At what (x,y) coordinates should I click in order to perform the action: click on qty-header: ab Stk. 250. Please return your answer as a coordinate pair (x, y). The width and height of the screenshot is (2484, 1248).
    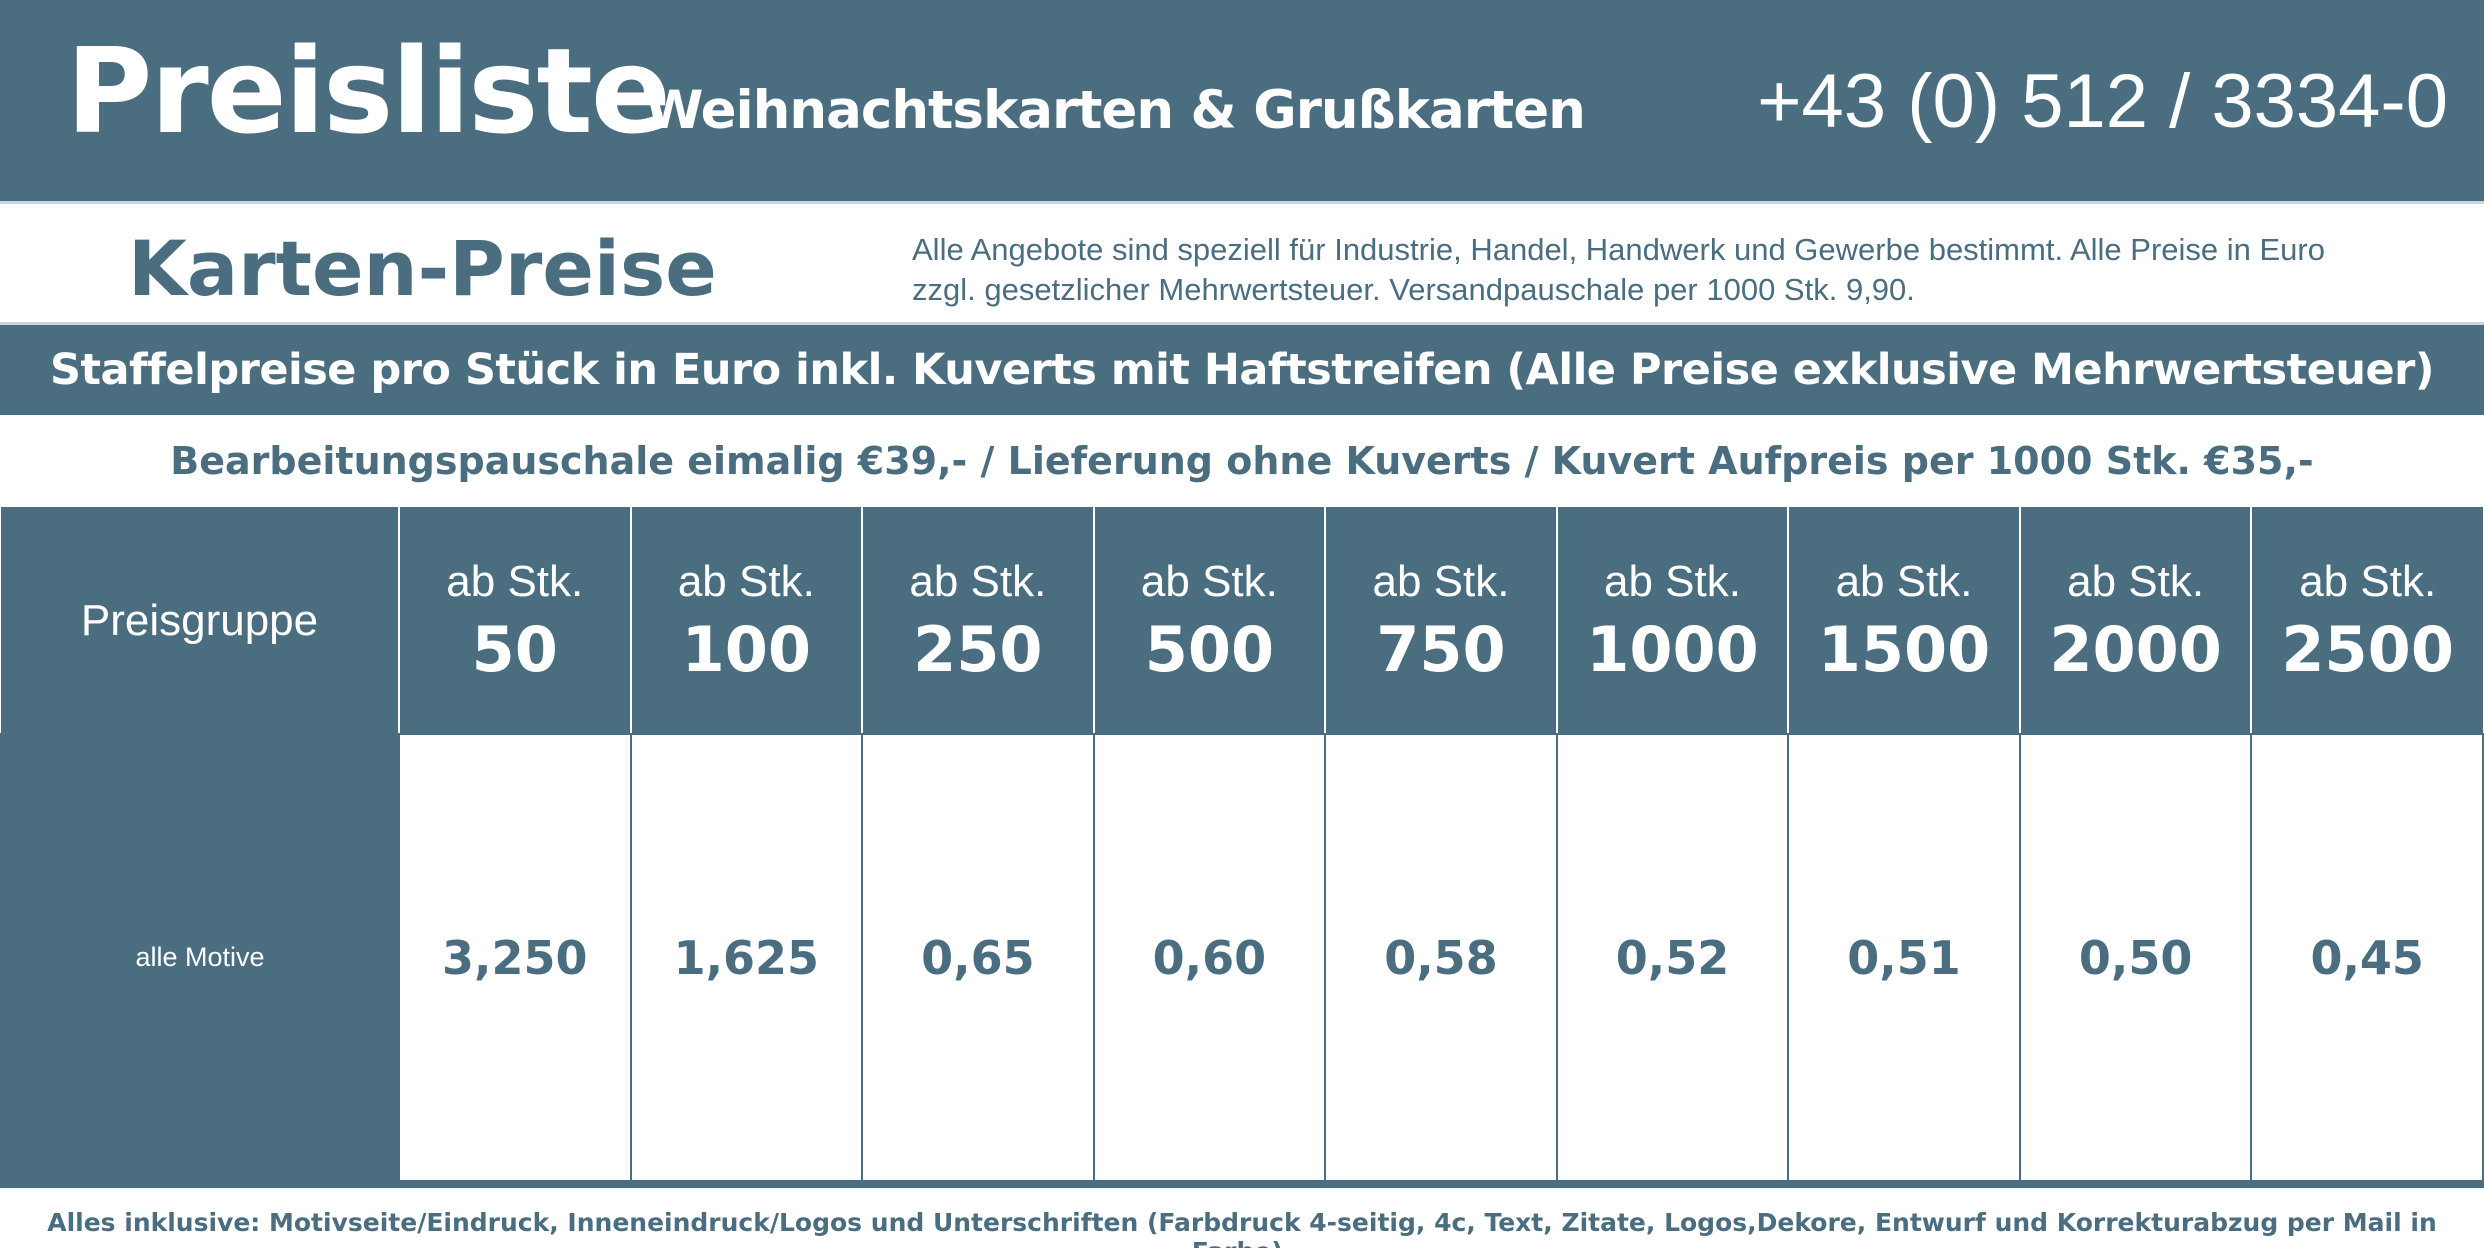
    Looking at the image, I should click on (978, 621).